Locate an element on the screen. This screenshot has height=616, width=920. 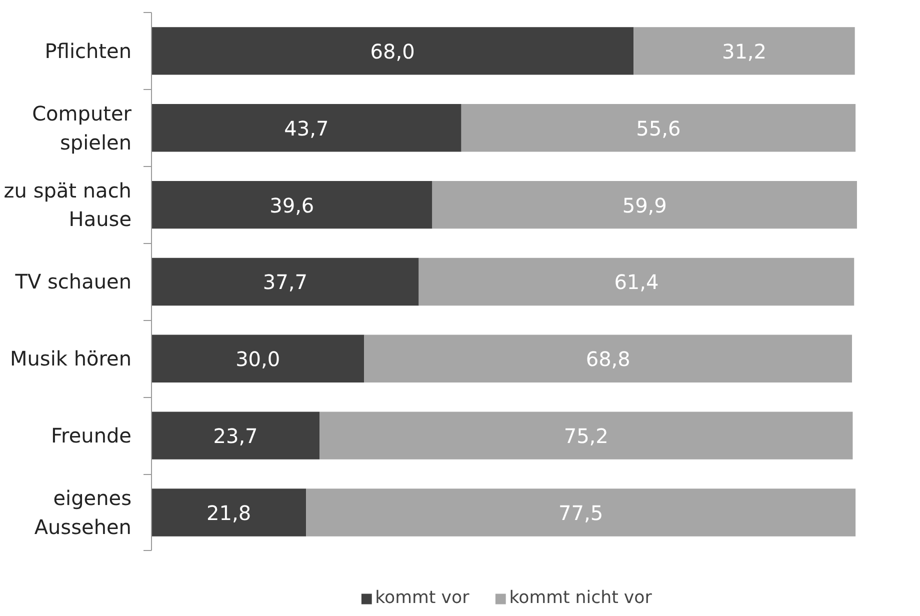
y-tick-label: Computer spielen is located at coordinates (82, 127).